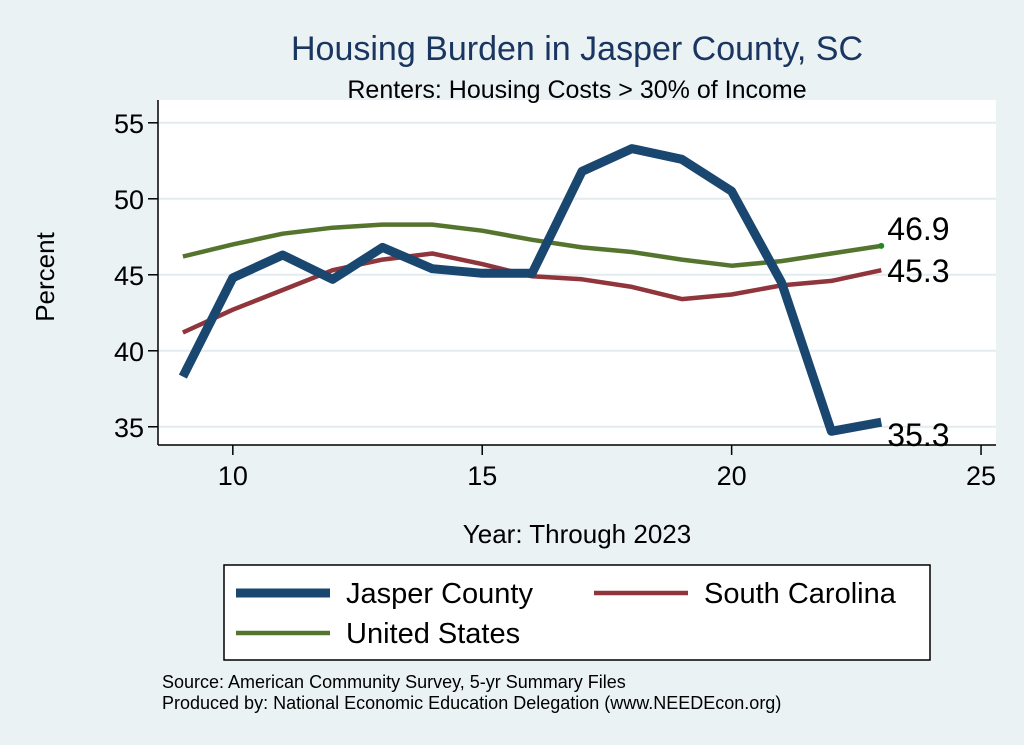 Image resolution: width=1024 pixels, height=745 pixels. Describe the element at coordinates (532, 245) in the screenshot. I see `series-line-united-states` at that location.